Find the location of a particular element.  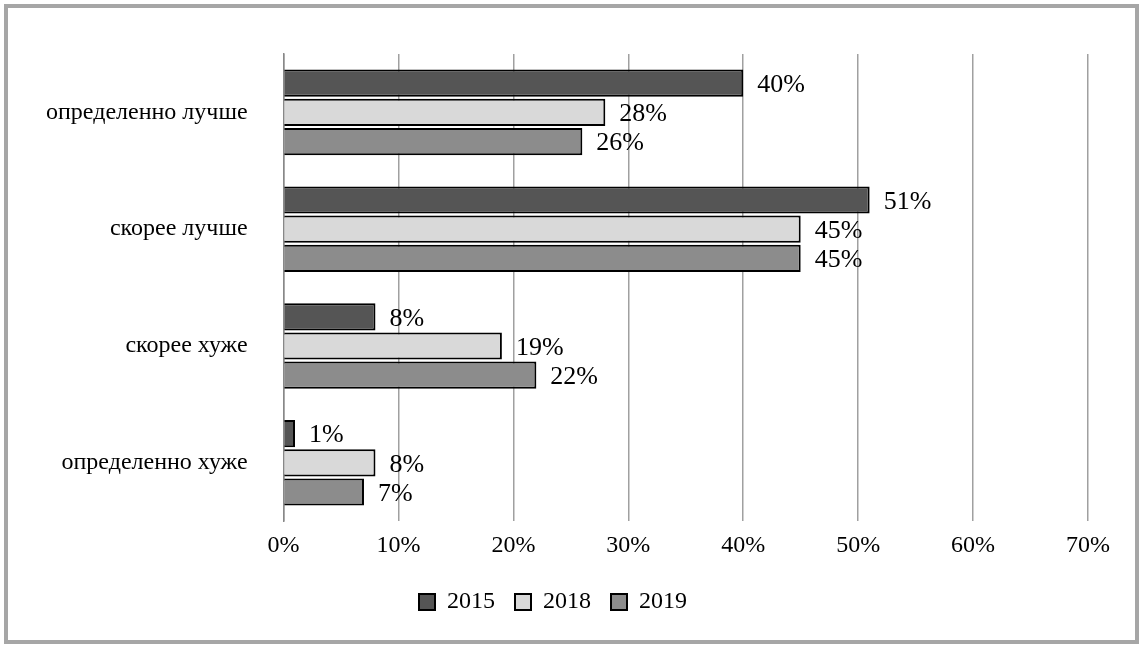

data-label: 22% is located at coordinates (574, 376).